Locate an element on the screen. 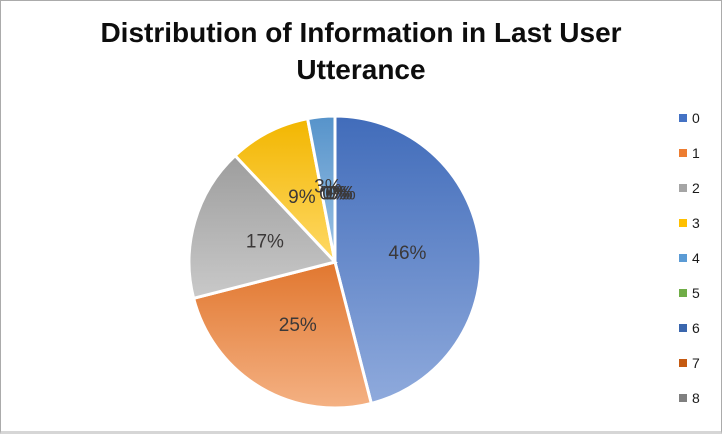 This screenshot has height=434, width=722. legend-item-5: 5 is located at coordinates (689, 293).